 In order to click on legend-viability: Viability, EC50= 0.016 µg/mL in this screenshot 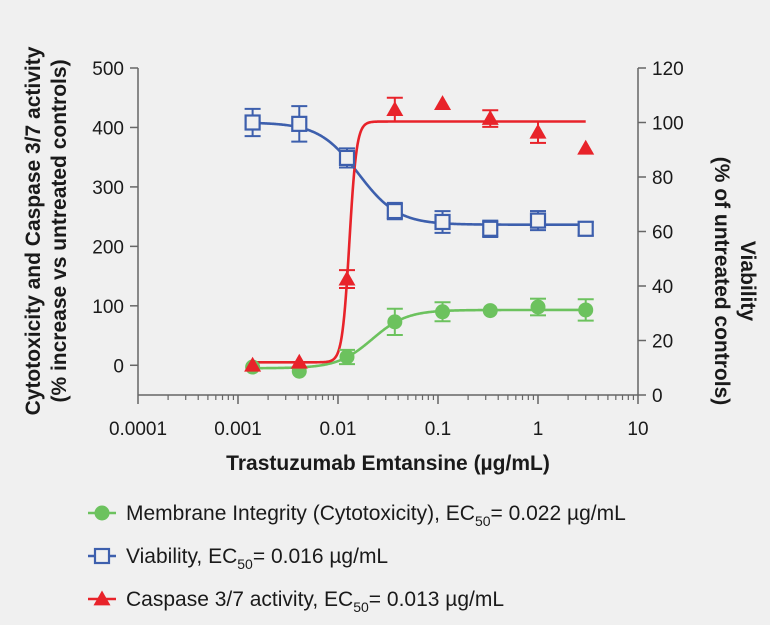, I will do `click(238, 558)`.